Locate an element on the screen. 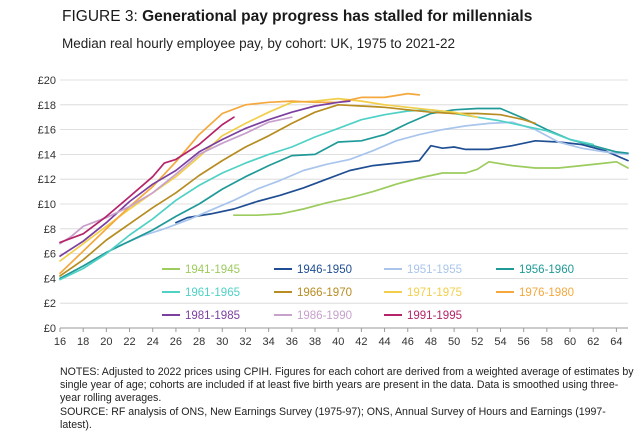 This screenshot has height=440, width=644. x-tick-label: 22 is located at coordinates (129, 342).